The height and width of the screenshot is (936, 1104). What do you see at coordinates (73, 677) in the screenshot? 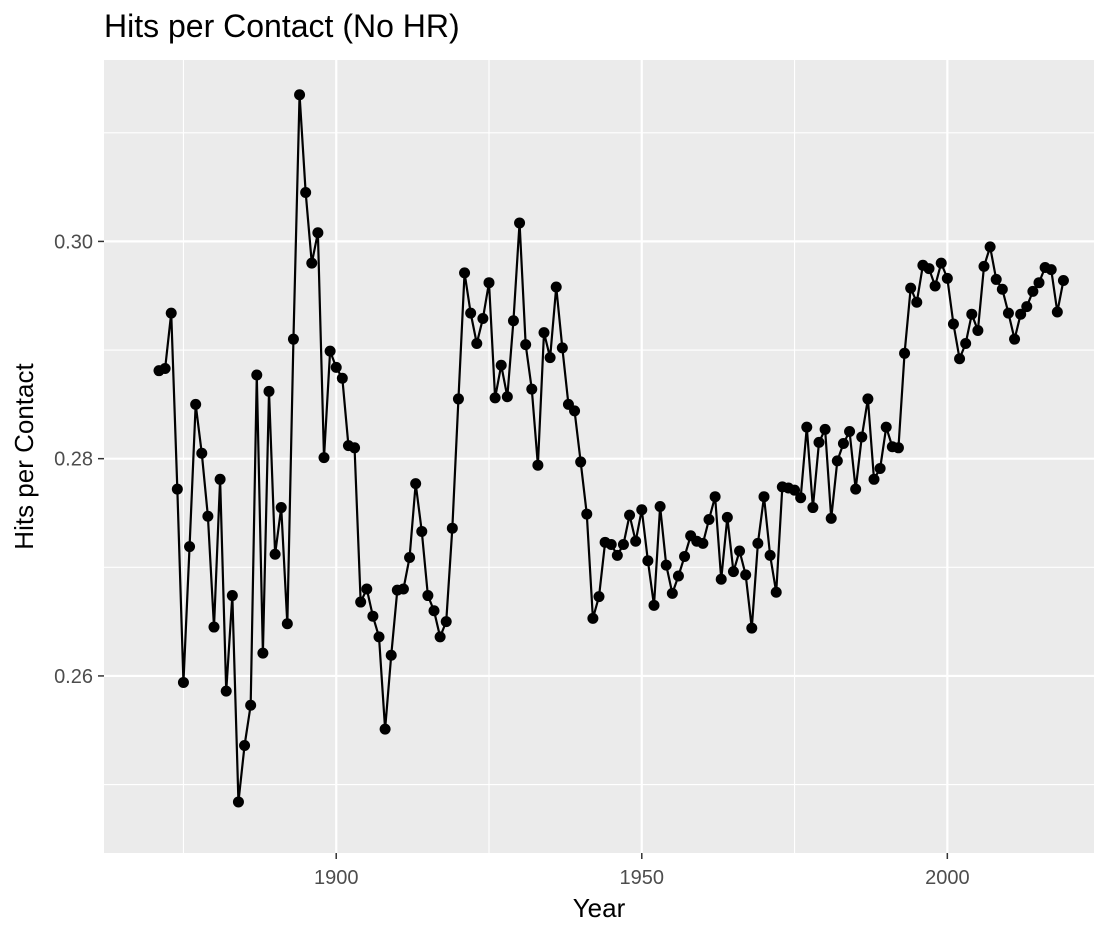
I see `y-tick-label: 0.26` at bounding box center [73, 677].